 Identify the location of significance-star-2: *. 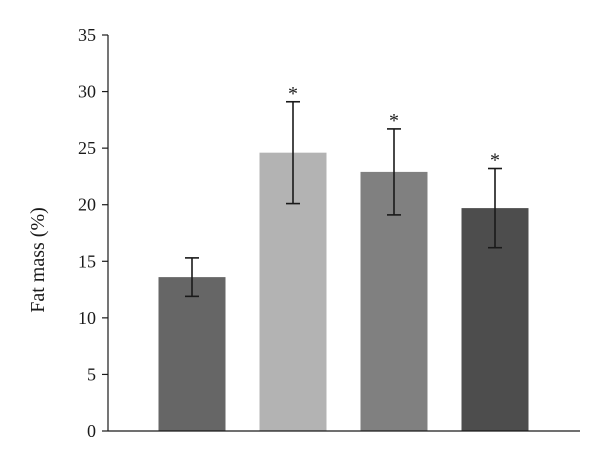
(293, 94).